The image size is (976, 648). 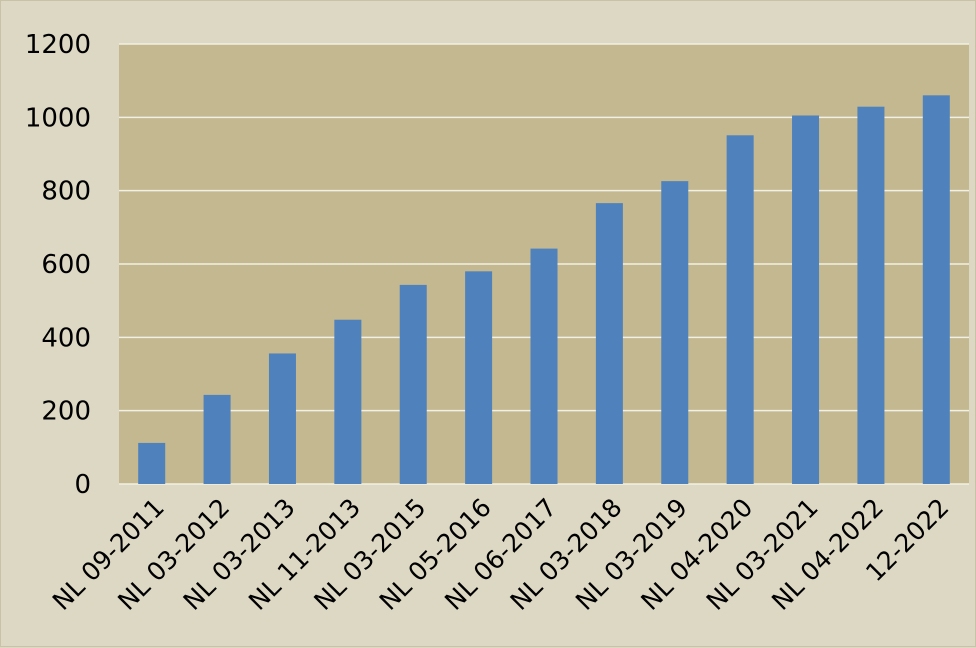 What do you see at coordinates (66, 265) in the screenshot?
I see `y-tick-label: 600` at bounding box center [66, 265].